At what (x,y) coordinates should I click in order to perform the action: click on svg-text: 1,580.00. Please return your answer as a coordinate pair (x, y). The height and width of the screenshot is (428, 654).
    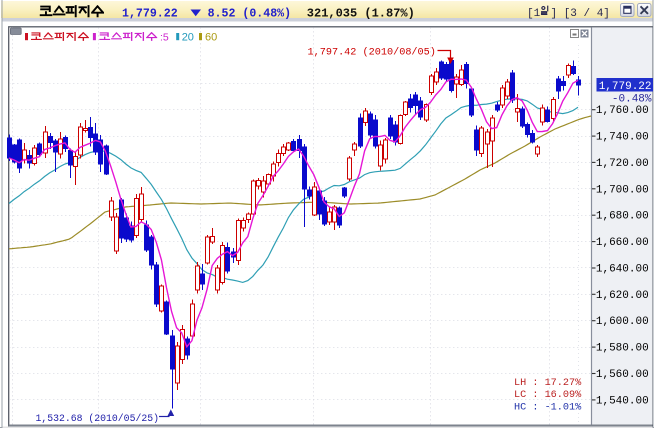
    Looking at the image, I should click on (622, 349).